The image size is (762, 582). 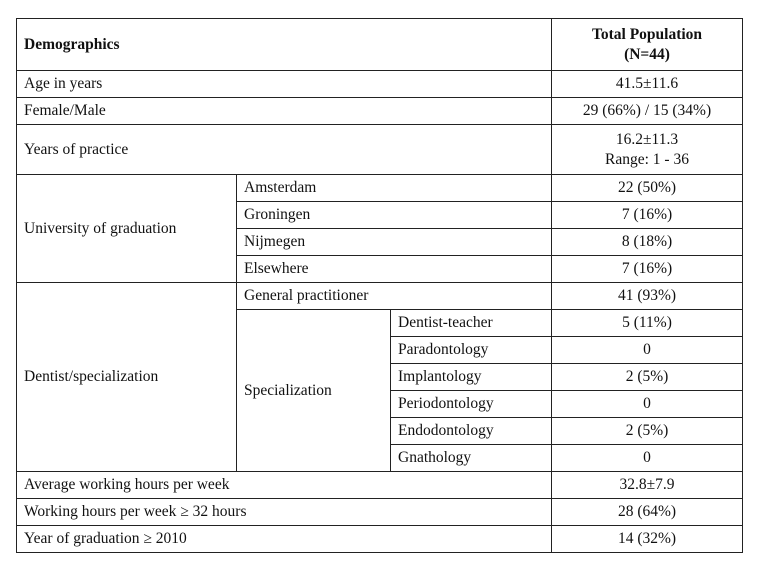 I want to click on row: Year of graduation ≥ 2010 14 (32%), so click(x=379, y=539).